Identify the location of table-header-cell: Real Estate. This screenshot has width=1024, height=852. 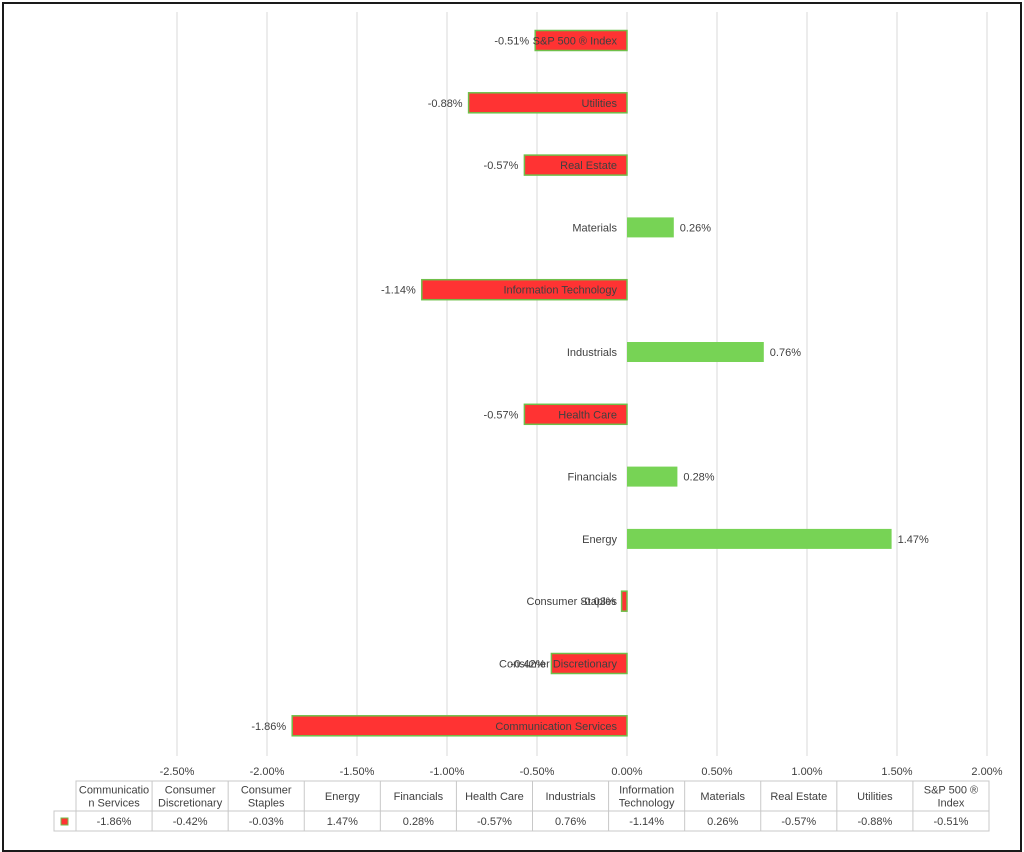
(798, 797).